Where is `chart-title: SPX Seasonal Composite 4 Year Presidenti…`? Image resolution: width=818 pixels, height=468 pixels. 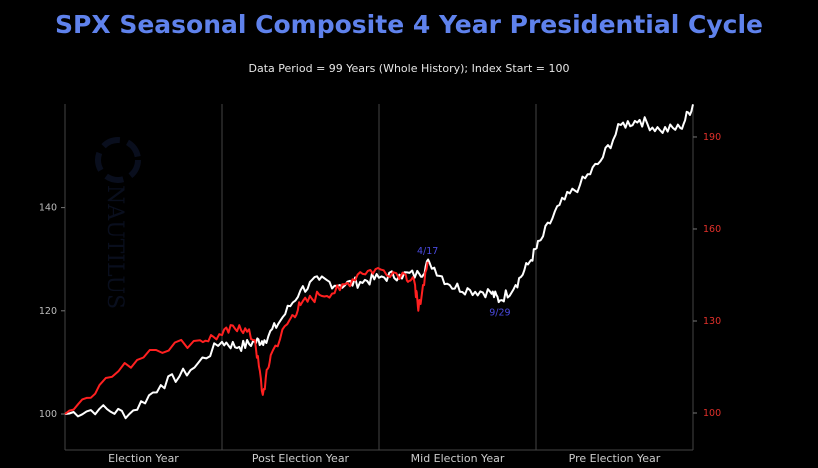 chart-title: SPX Seasonal Composite 4 Year Presidenti… is located at coordinates (409, 24).